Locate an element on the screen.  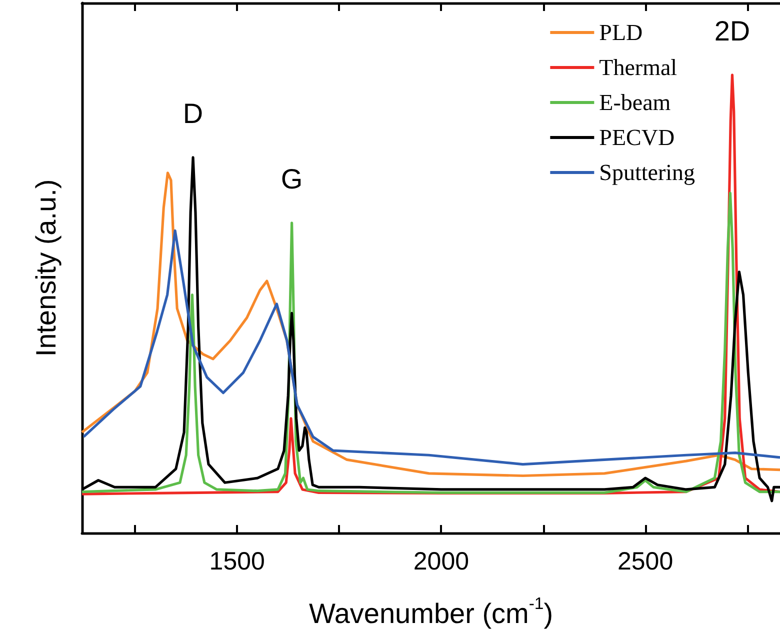
annotation: 2D is located at coordinates (732, 30).